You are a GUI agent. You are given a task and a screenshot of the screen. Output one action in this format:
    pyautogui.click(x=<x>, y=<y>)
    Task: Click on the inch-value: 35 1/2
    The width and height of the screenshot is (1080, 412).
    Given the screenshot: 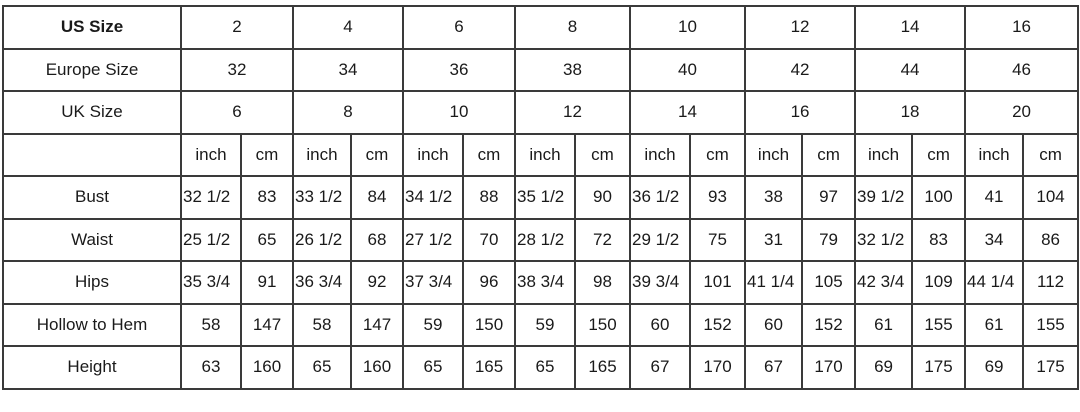 What is the action you would take?
    pyautogui.click(x=545, y=197)
    